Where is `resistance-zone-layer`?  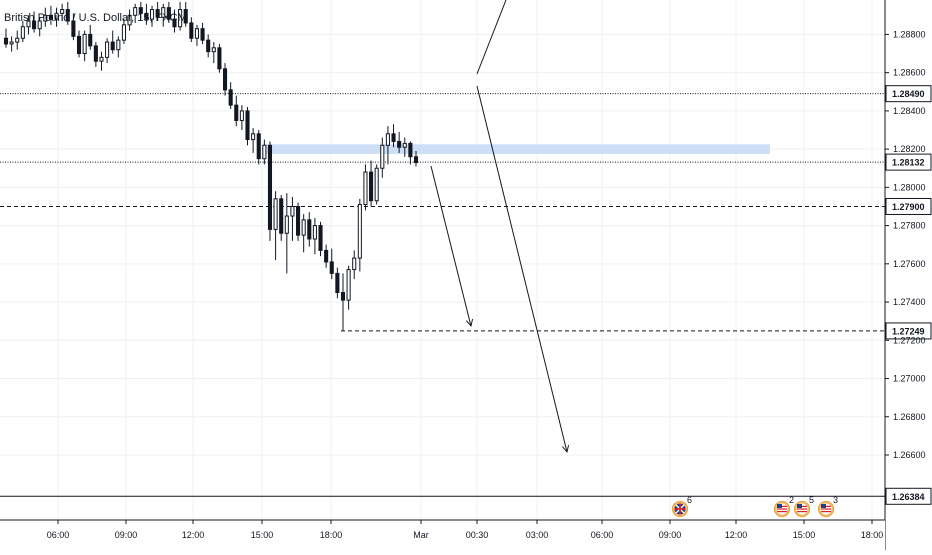 resistance-zone-layer is located at coordinates (516, 149).